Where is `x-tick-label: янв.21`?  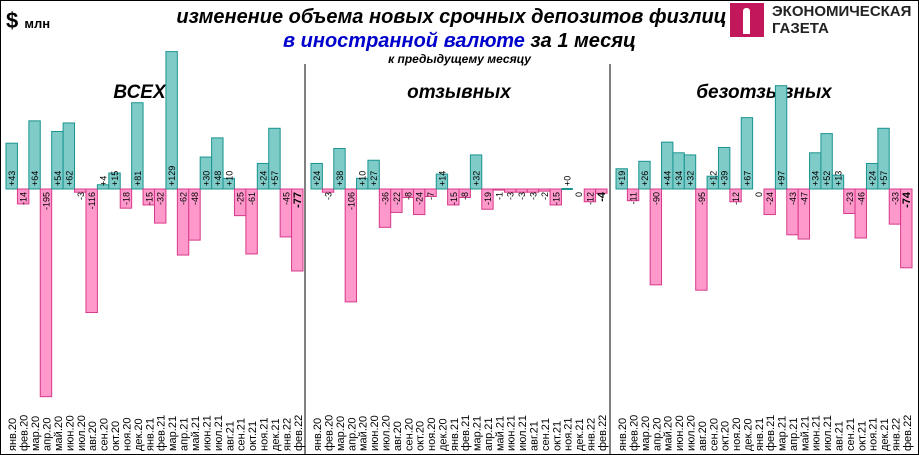
x-tick-label: янв.21 is located at coordinates (760, 434).